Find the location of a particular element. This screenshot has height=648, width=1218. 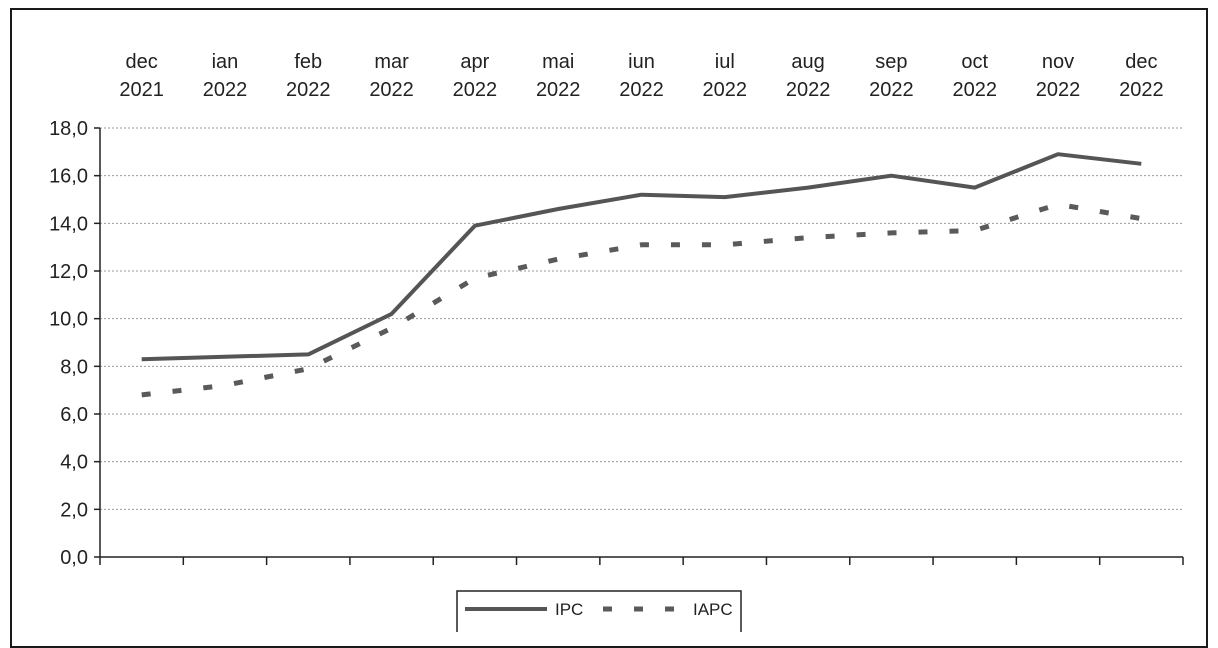

legend-box is located at coordinates (599, 611).